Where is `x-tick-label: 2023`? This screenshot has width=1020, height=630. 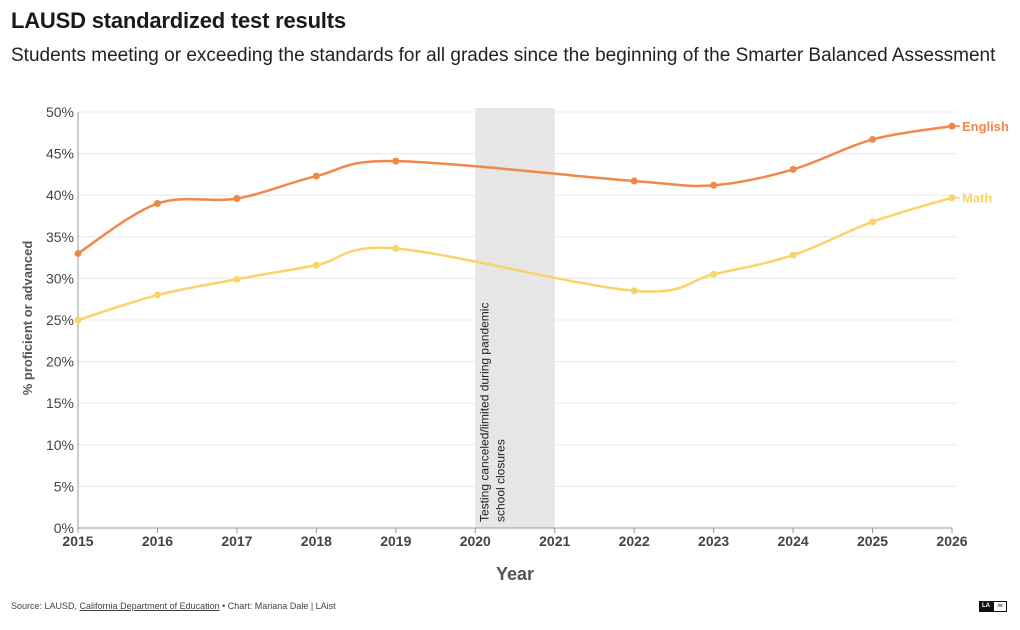
x-tick-label: 2023 is located at coordinates (713, 541).